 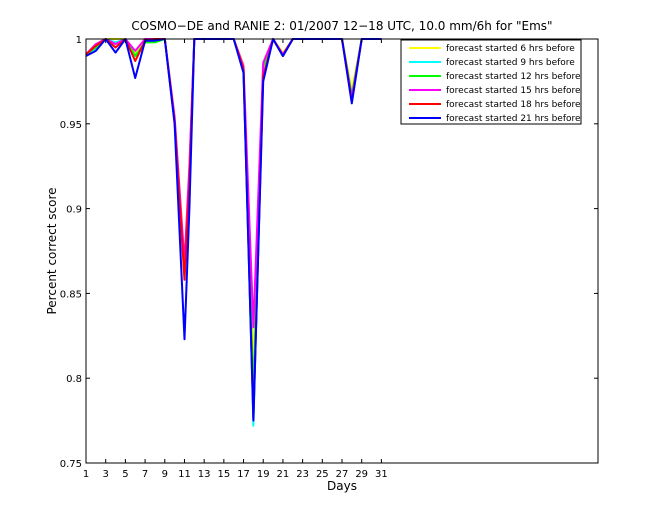 I want to click on legend-label-5: forecast started 18 hrs before, so click(x=513, y=105).